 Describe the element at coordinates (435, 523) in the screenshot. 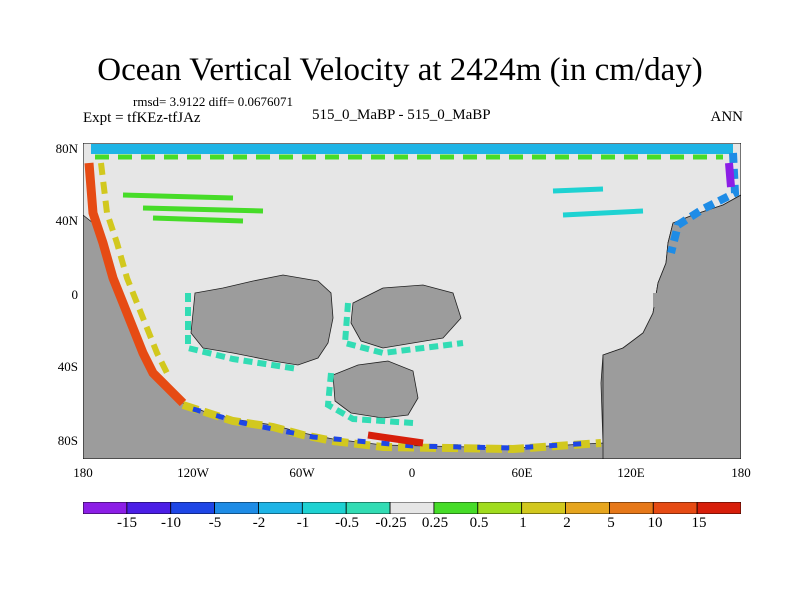

I see `colorbar-label: 0.25` at that location.